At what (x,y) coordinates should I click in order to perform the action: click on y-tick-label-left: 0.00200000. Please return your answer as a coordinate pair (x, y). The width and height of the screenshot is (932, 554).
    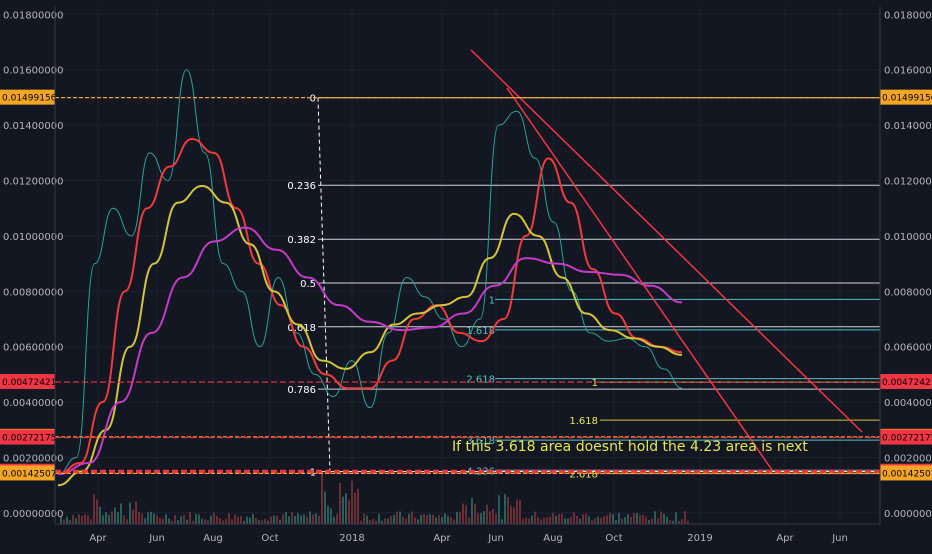
    Looking at the image, I should click on (33, 459).